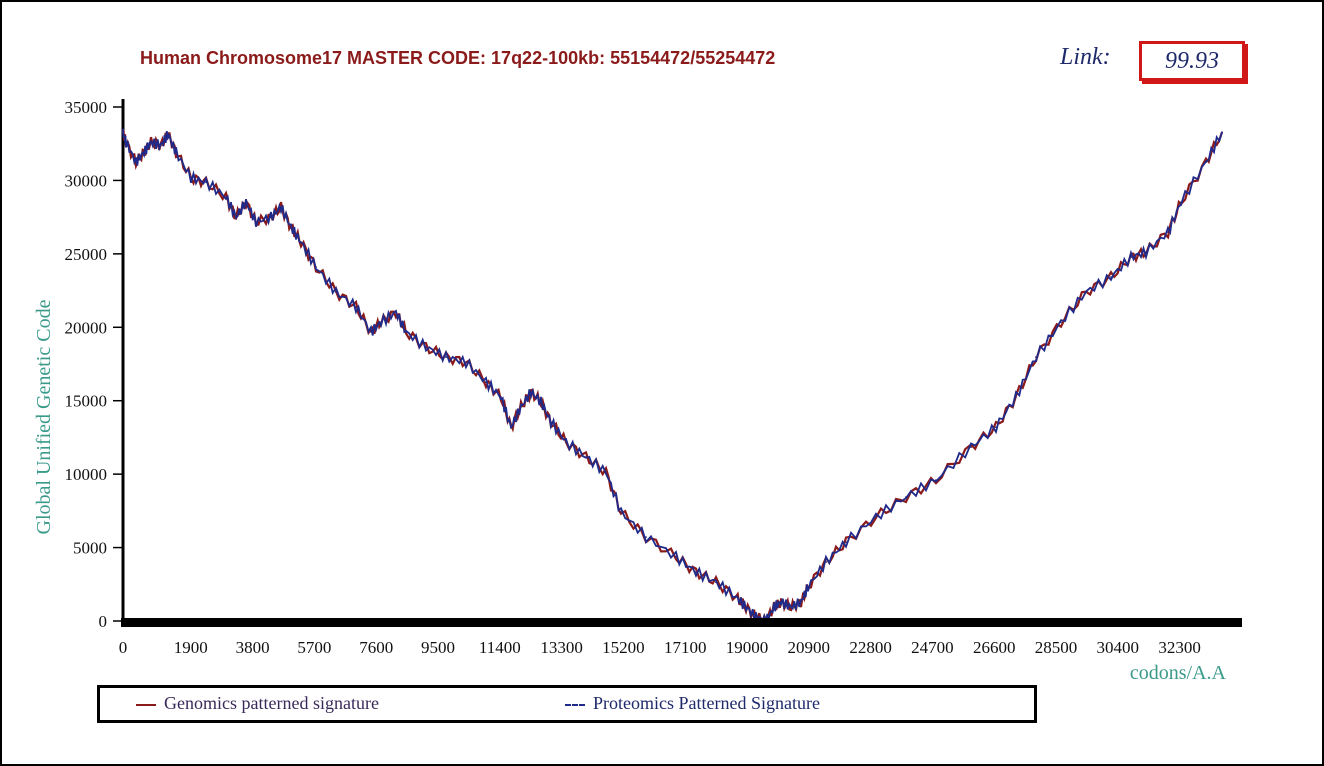 This screenshot has width=1324, height=766. Describe the element at coordinates (86, 254) in the screenshot. I see `y-tick-label: 25000` at that location.